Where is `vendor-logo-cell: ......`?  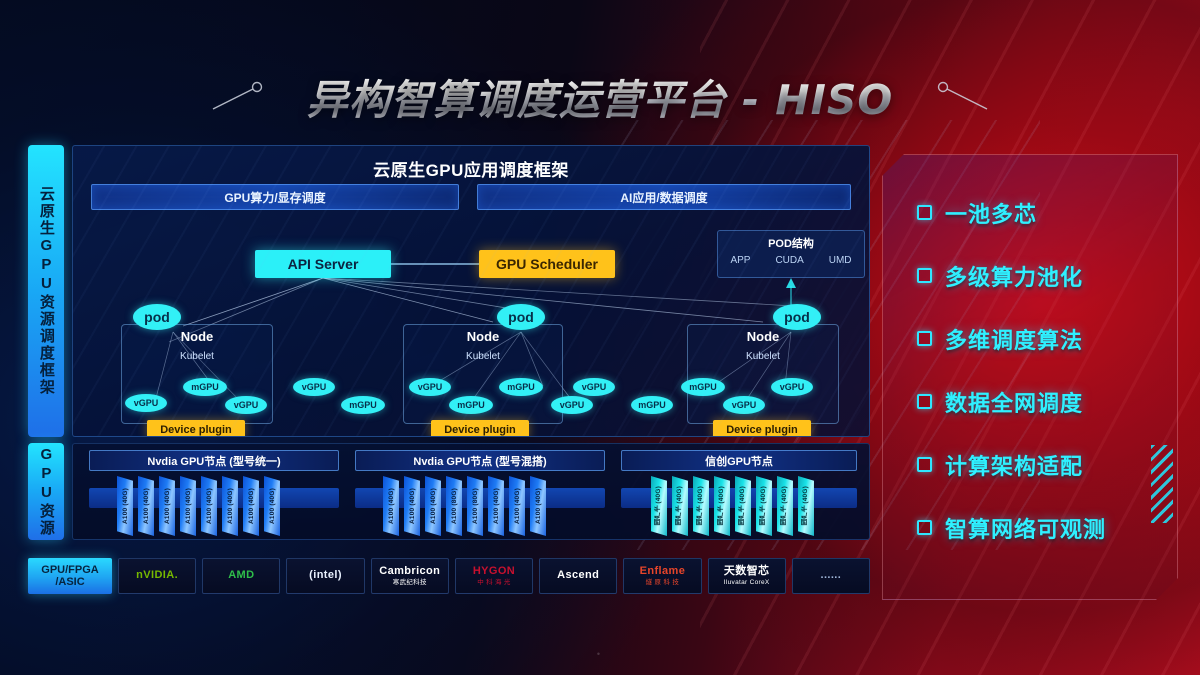 vendor-logo-cell: ...... is located at coordinates (830, 576).